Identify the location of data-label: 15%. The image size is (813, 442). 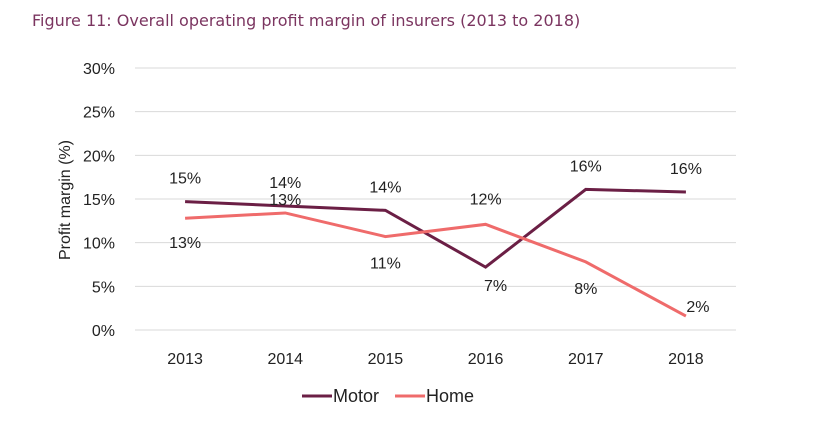
(185, 179).